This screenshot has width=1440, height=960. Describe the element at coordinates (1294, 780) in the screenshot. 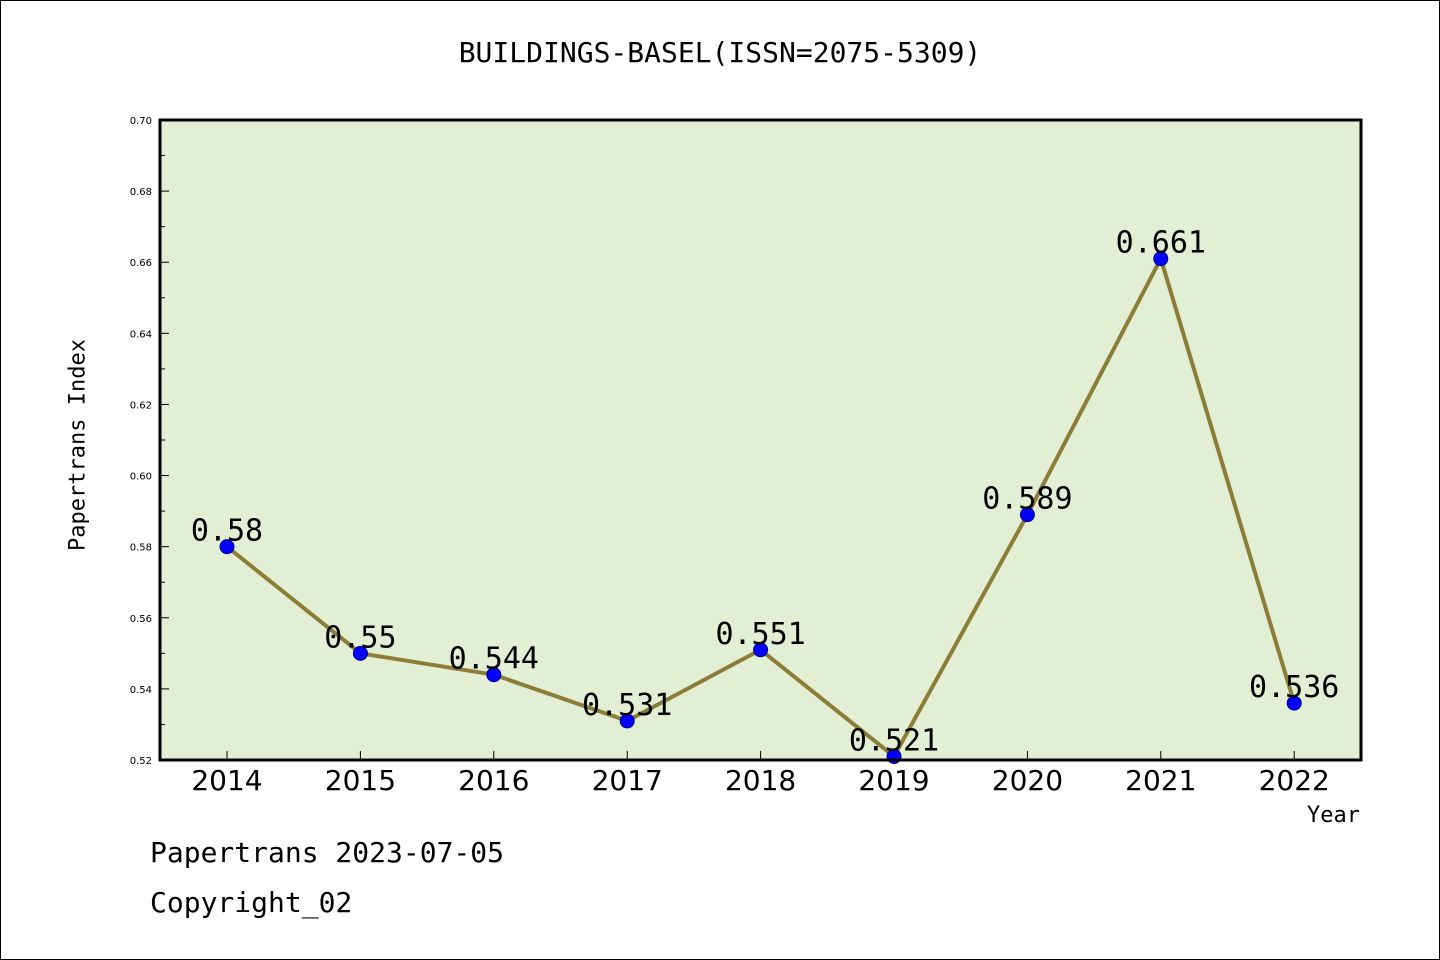

I see `x-tick-label: 2022` at that location.